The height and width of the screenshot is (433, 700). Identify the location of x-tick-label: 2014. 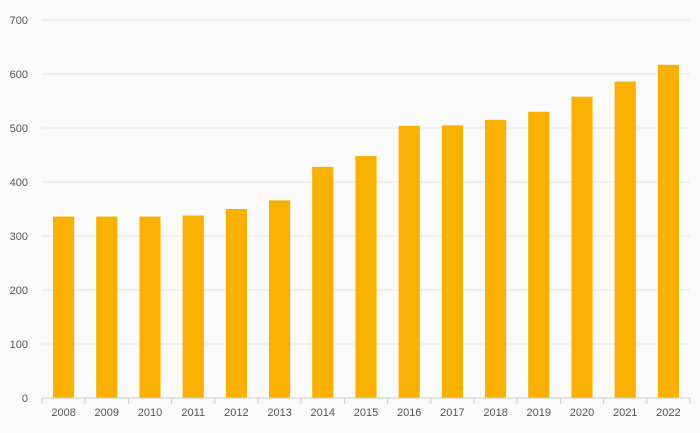
(323, 413).